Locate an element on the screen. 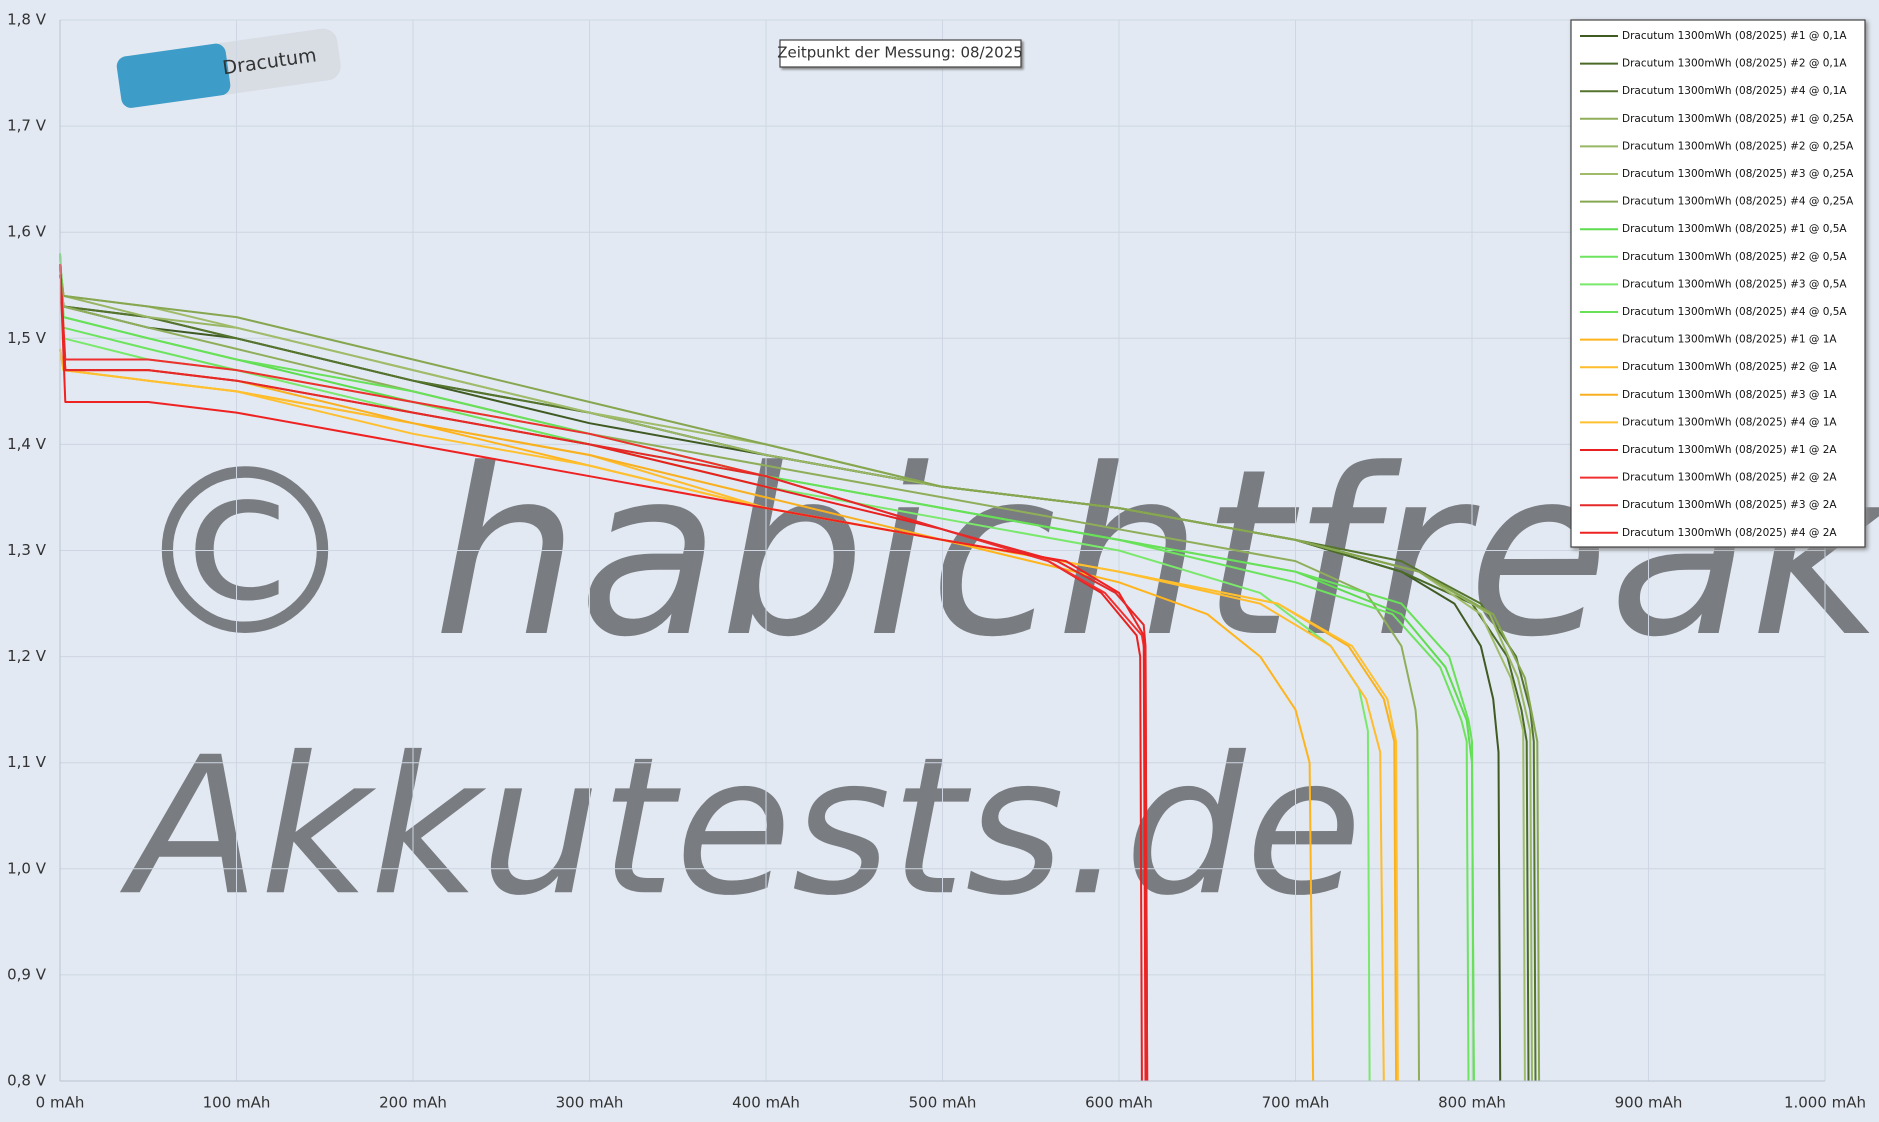 The height and width of the screenshot is (1122, 1879). x-tick-label: 0 mAh is located at coordinates (60, 1103).